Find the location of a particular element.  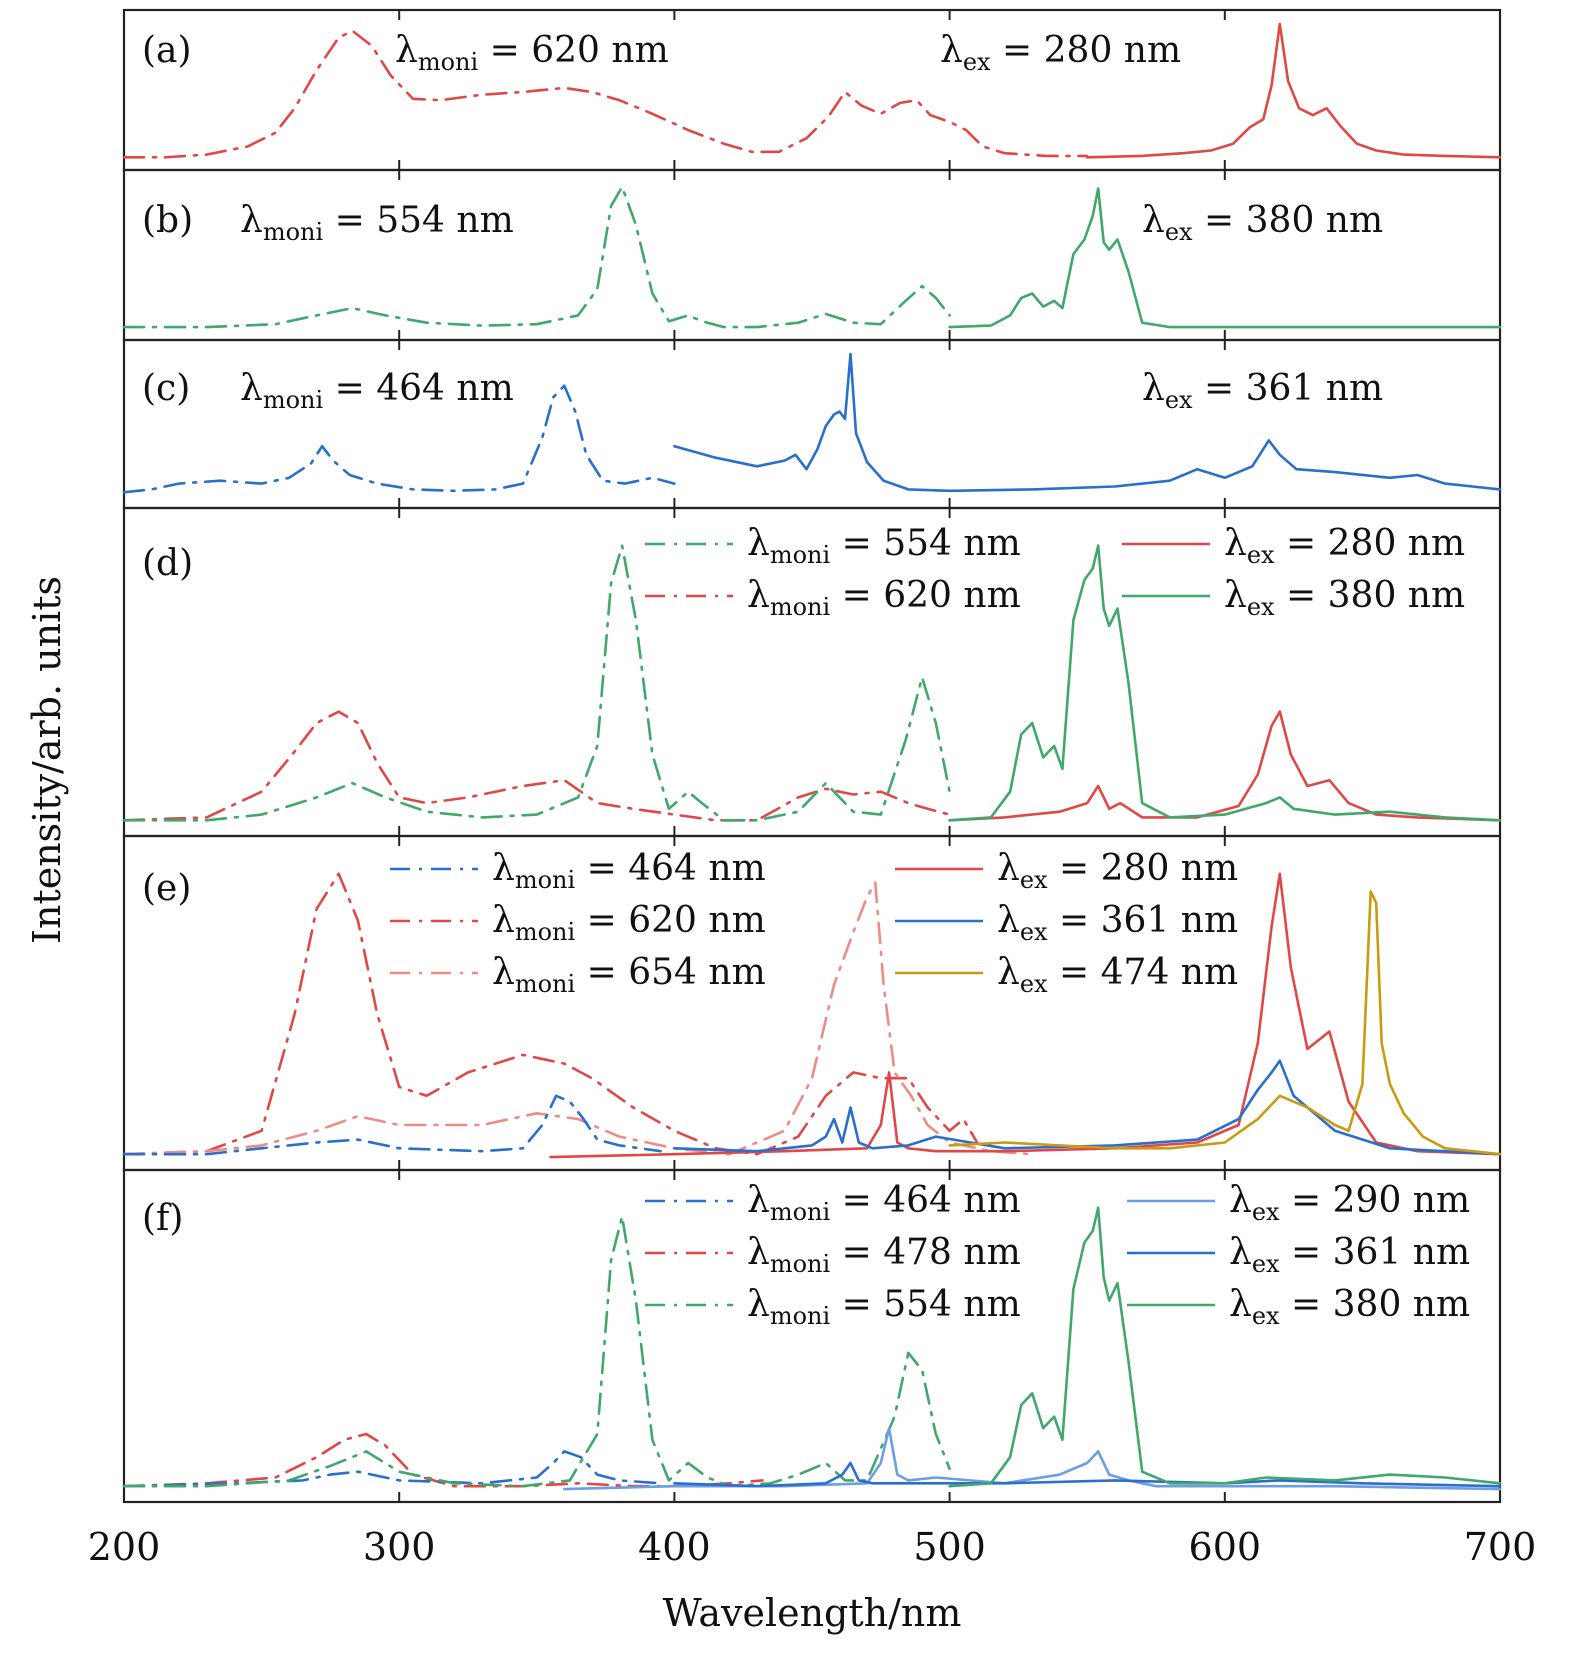

legend-label: λex = 290 nm is located at coordinates (1349, 1203).